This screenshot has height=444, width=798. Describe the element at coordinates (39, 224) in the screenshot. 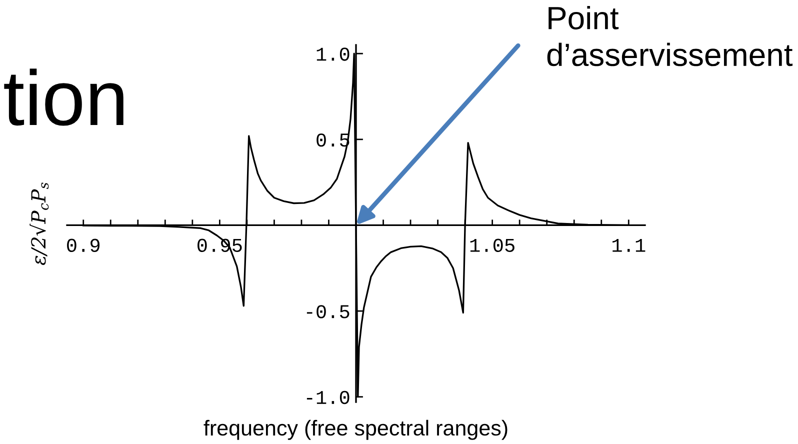

I see `y-axis-title: ε/2√P$_{c}$P$_{s}$` at that location.